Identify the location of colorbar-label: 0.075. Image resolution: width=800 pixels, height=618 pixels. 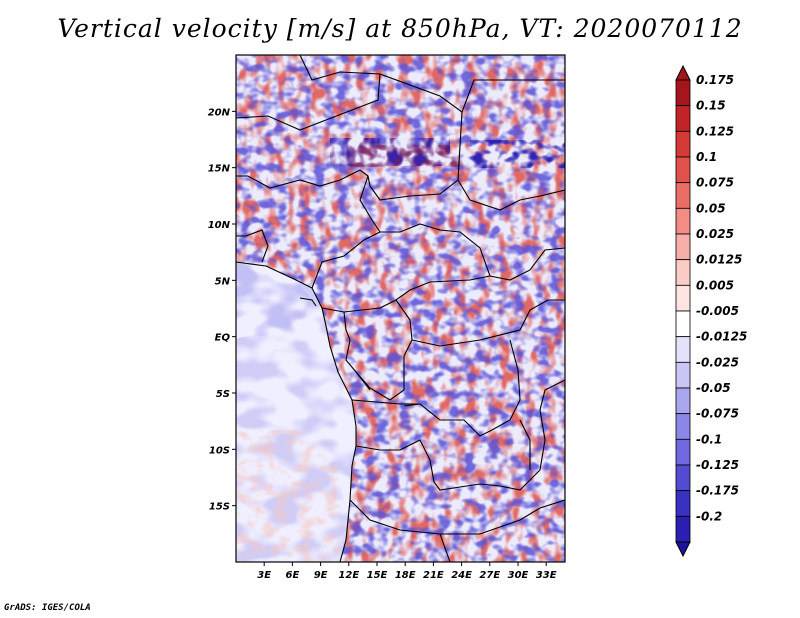
(715, 183).